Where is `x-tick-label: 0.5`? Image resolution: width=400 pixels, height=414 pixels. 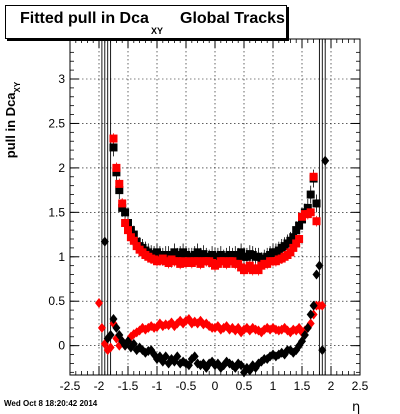 x-tick-label: 0.5 is located at coordinates (244, 386).